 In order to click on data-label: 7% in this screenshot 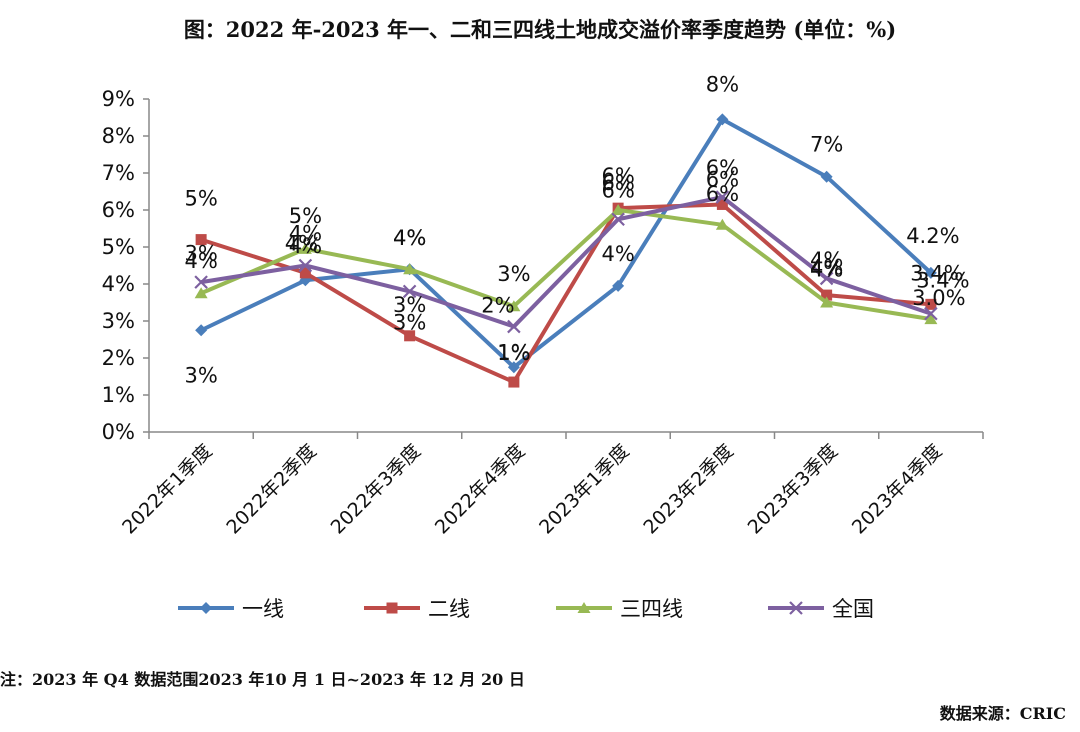, I will do `click(826, 145)`.